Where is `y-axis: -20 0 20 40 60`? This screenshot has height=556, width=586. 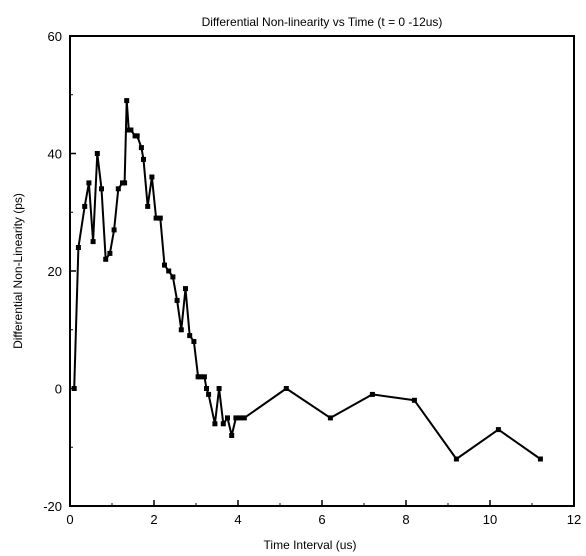 y-axis: -20 0 20 40 60 is located at coordinates (59, 271).